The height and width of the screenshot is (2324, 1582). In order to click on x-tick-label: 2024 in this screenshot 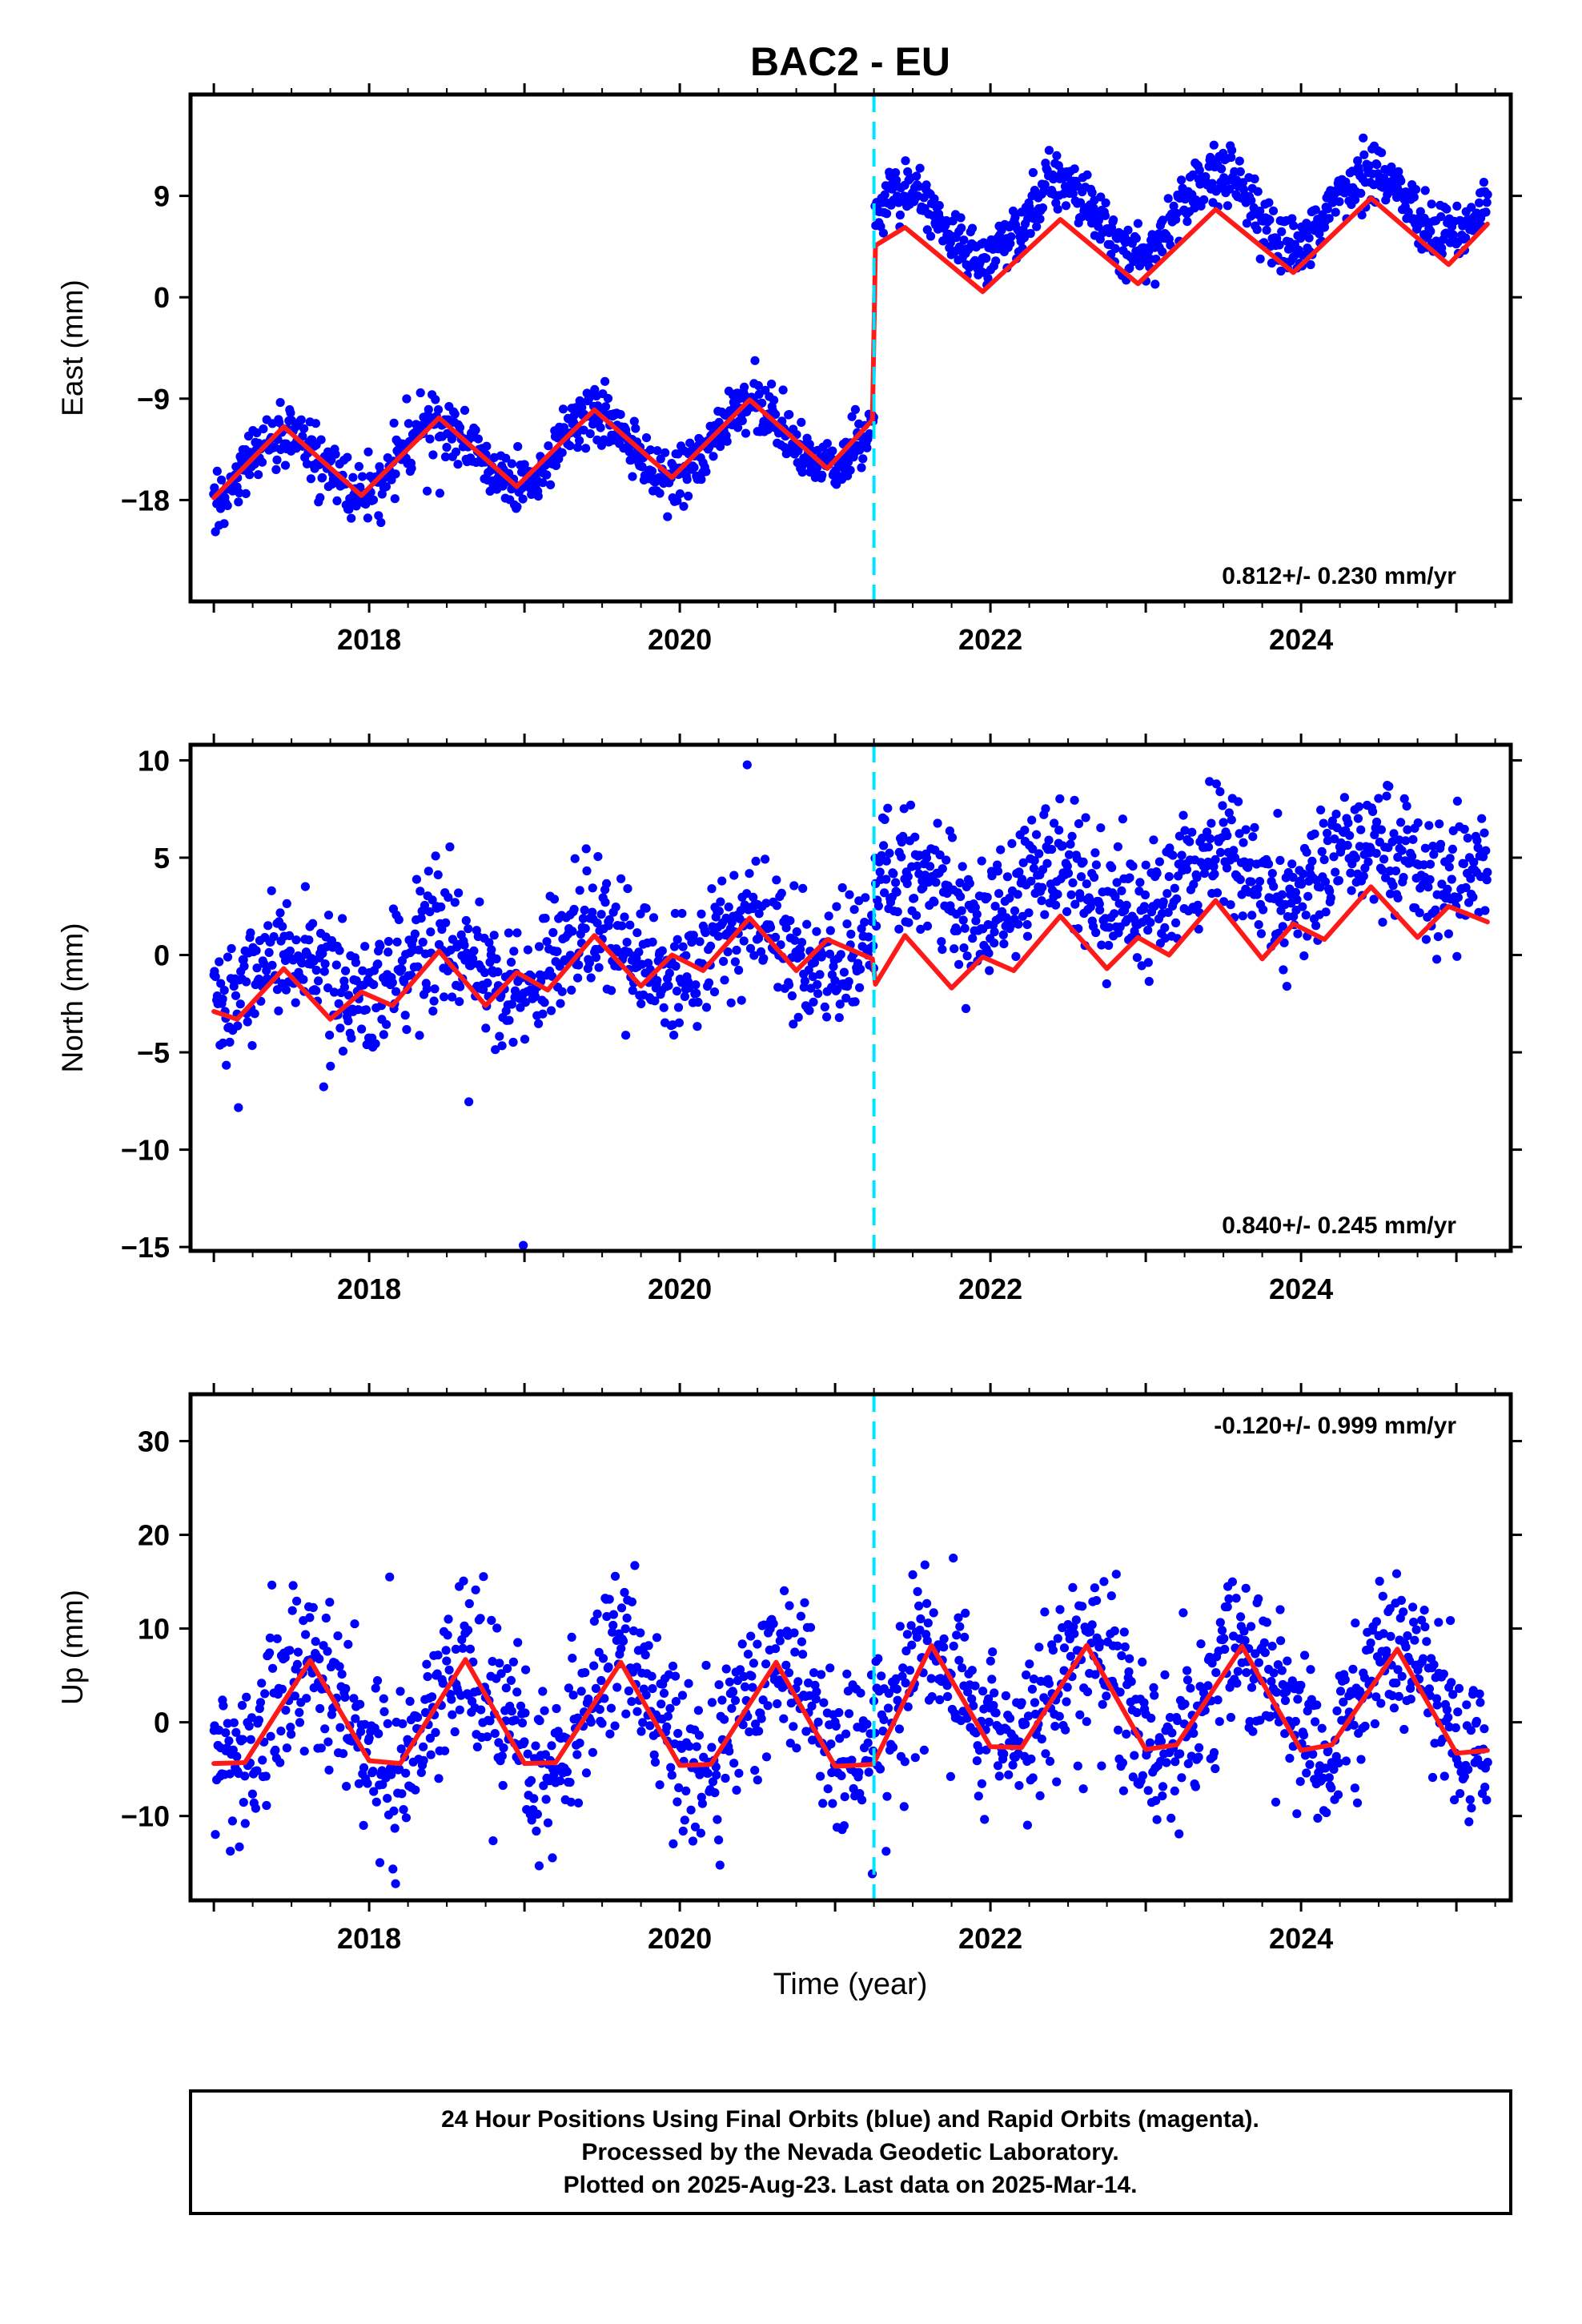, I will do `click(1301, 639)`.